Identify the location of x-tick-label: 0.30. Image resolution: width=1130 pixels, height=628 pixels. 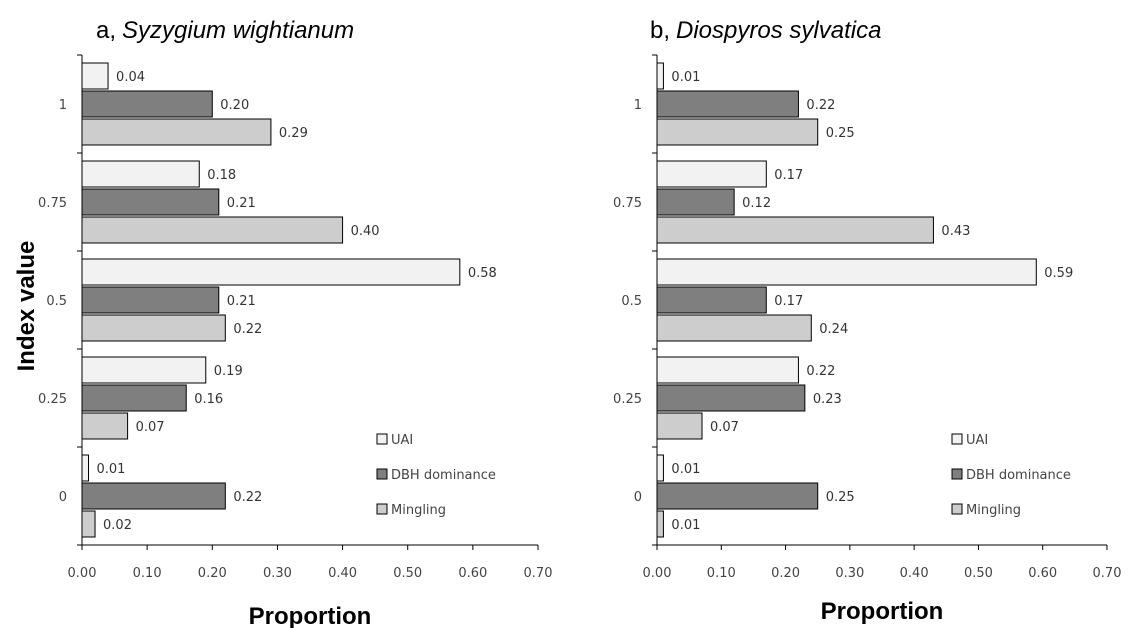
(277, 573).